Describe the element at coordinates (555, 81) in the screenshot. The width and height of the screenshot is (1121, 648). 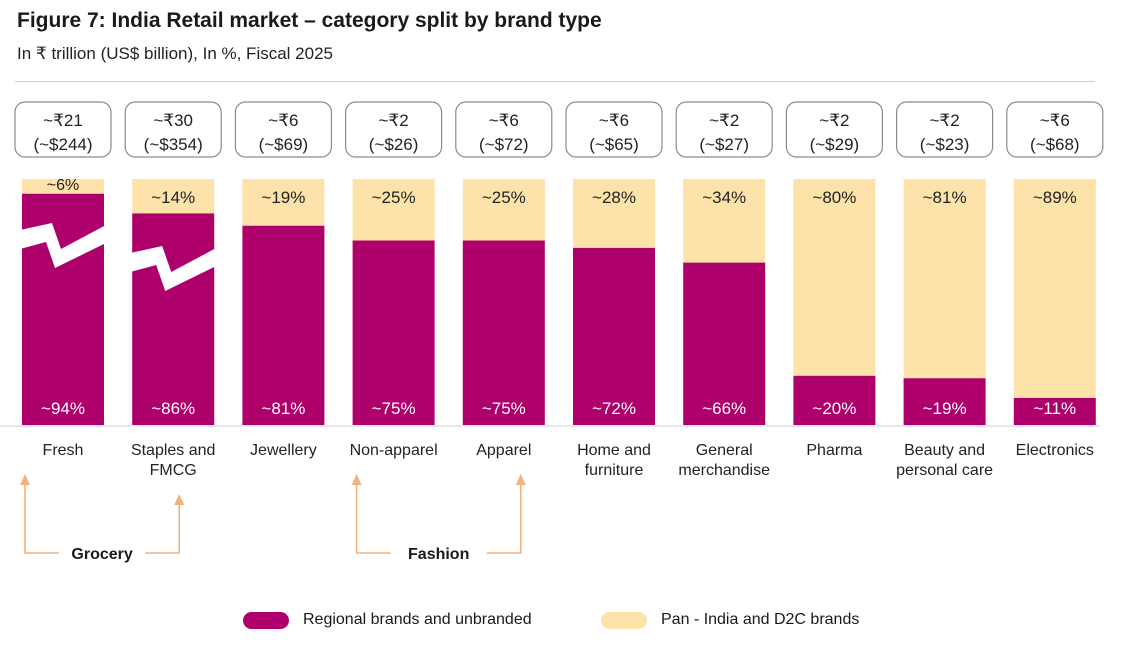
I see `title-divider` at that location.